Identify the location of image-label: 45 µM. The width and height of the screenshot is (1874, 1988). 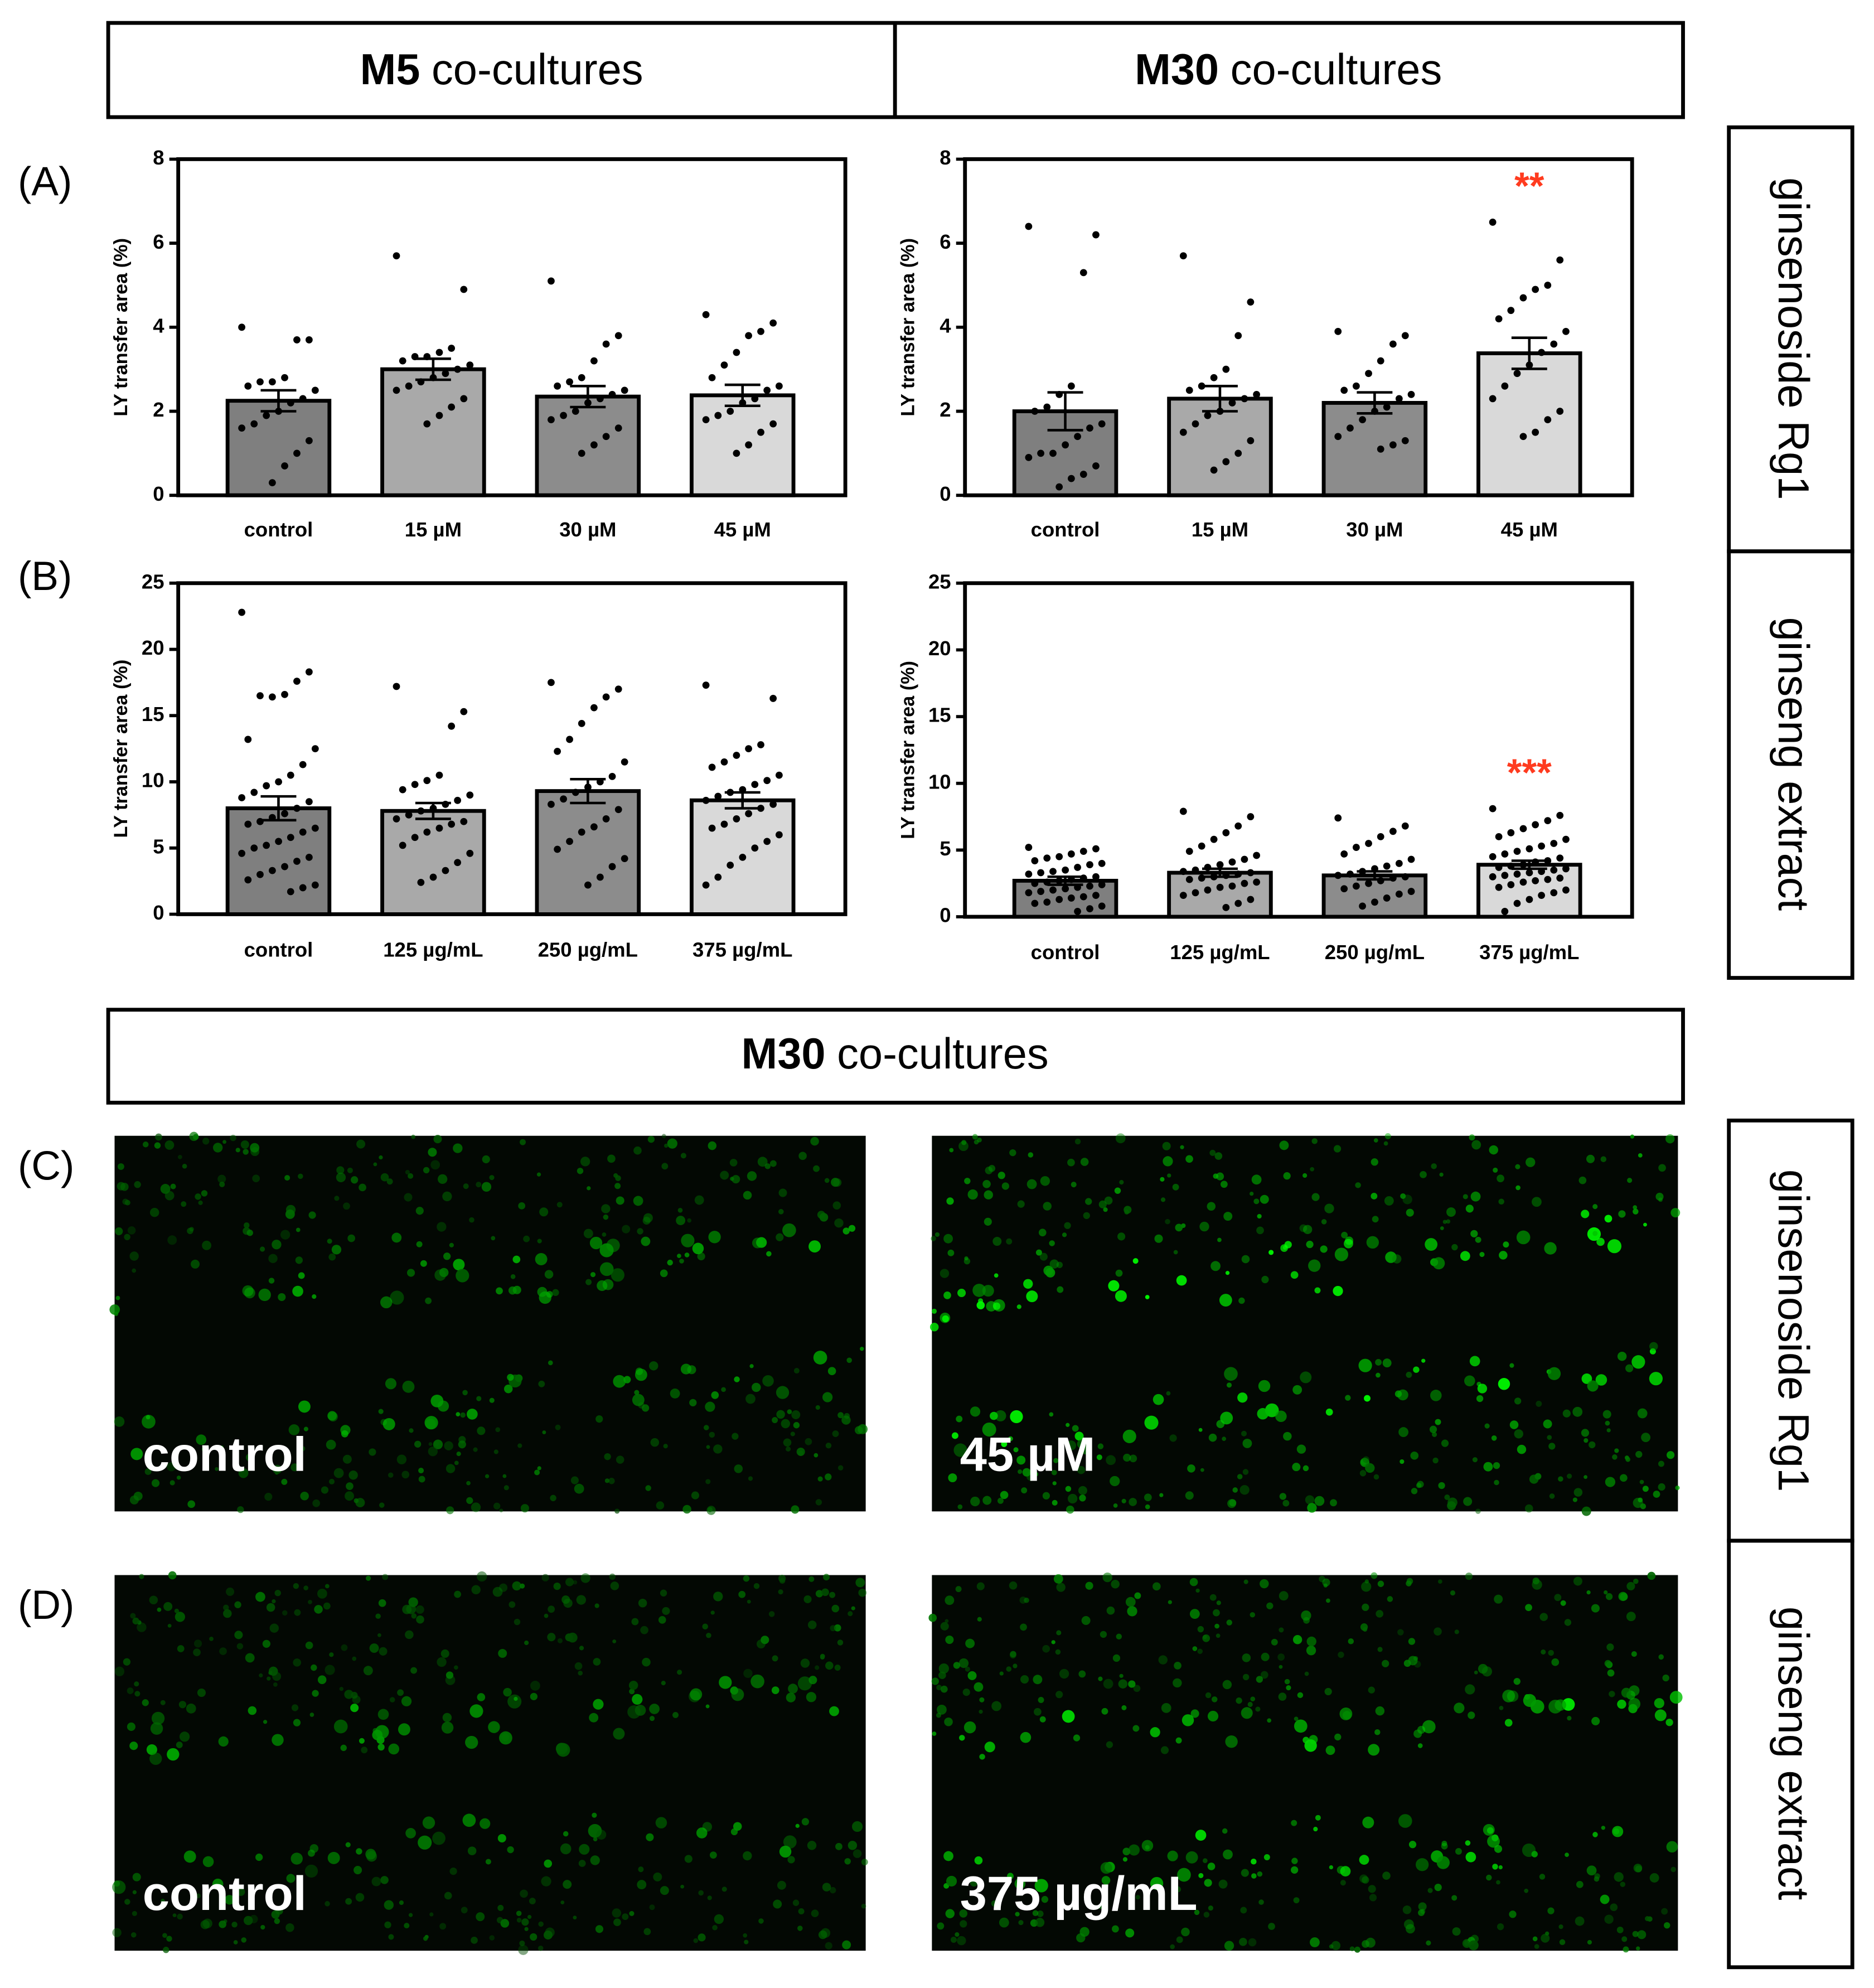
(1028, 1454).